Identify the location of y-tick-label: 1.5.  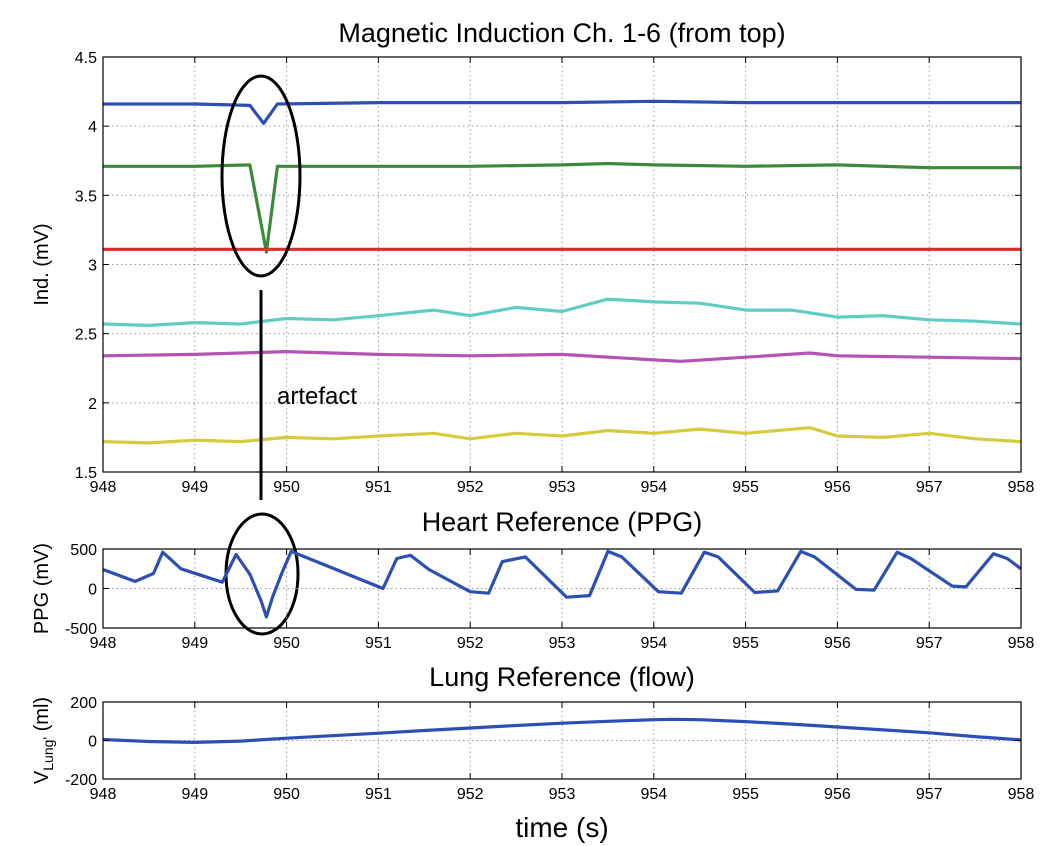
(86, 473).